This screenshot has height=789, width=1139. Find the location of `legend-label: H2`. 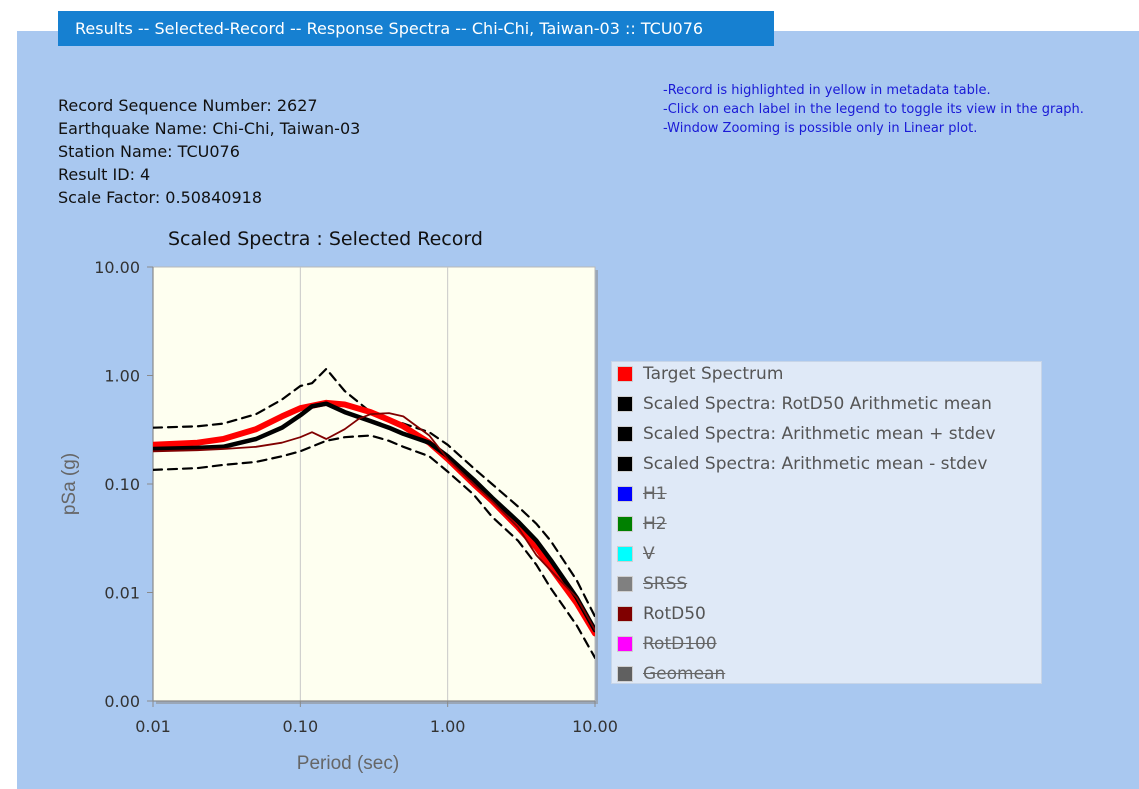

legend-label: H2 is located at coordinates (655, 524).